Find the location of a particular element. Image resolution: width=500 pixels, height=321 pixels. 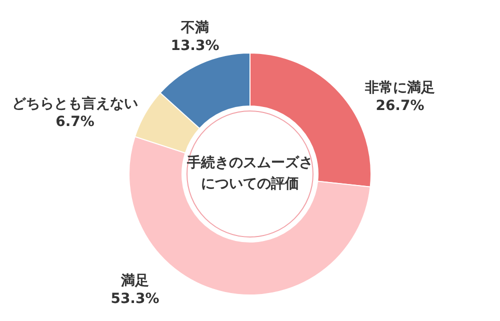

slice-label: 満足 is located at coordinates (134, 281).